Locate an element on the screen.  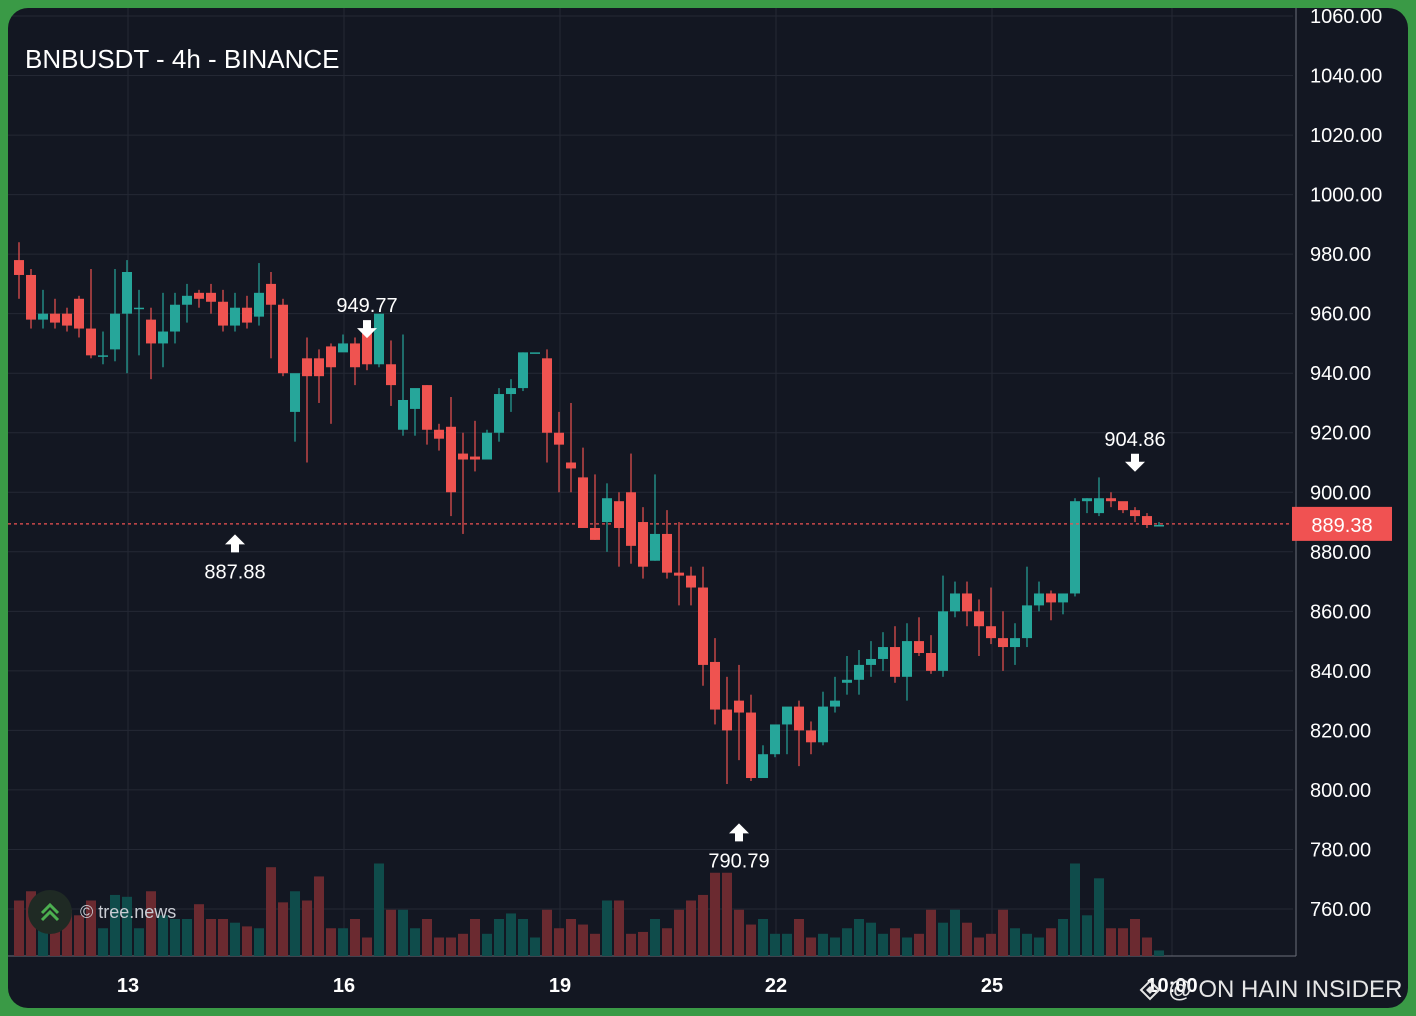
y-tick-label: 1040.00 is located at coordinates (1346, 77).